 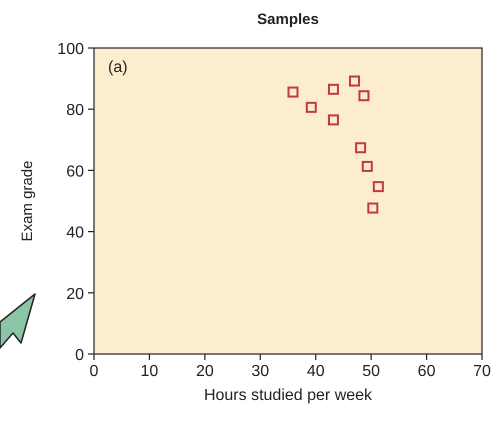 I want to click on chart-title: Samples, so click(x=288, y=19).